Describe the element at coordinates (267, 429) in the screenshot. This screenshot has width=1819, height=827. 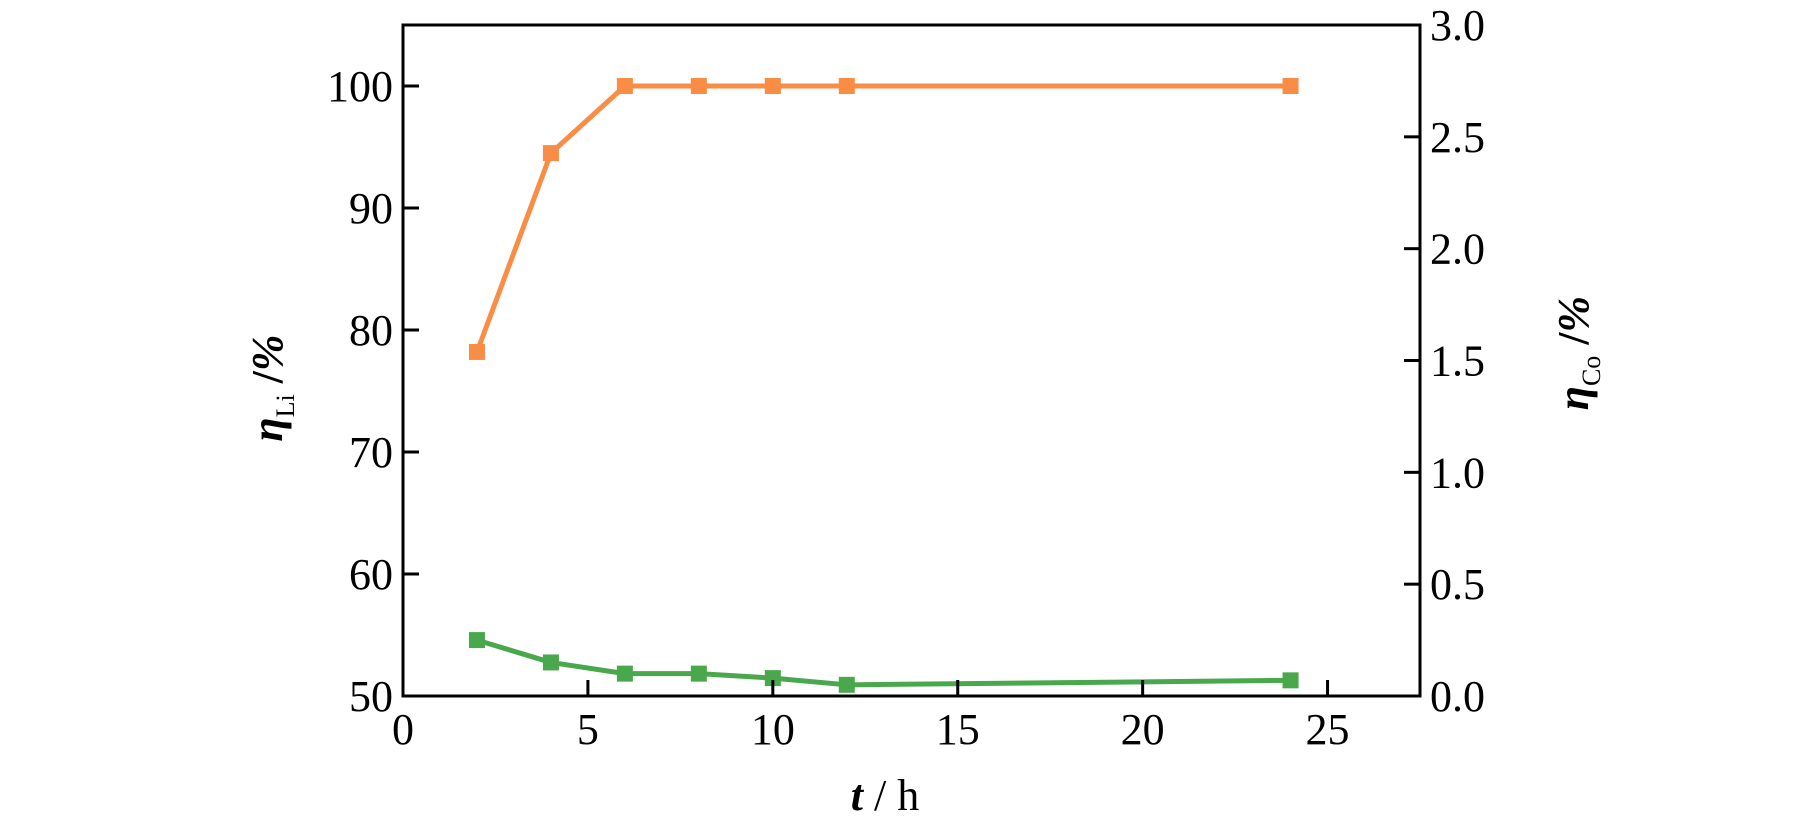
I see `y-left-symbol: η` at that location.